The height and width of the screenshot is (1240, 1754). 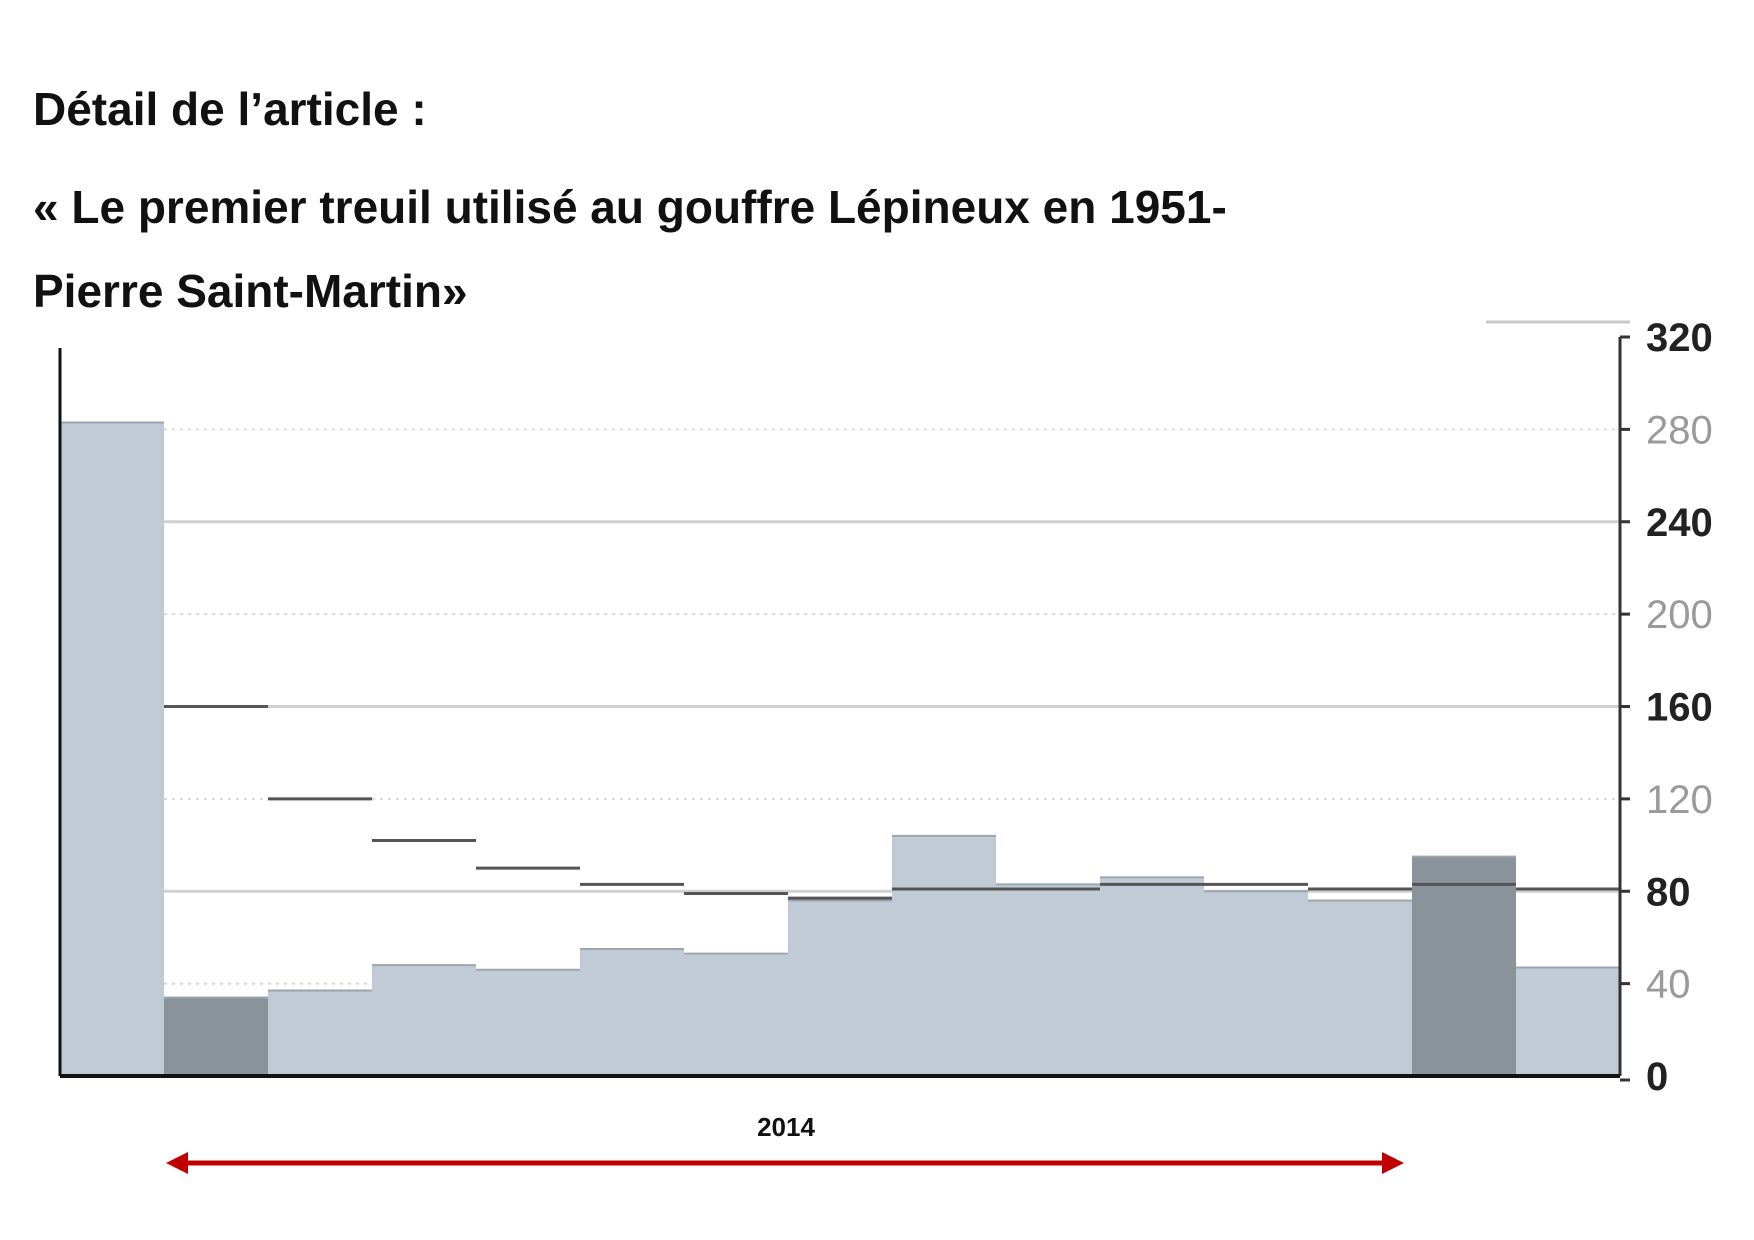 I want to click on article-title-line-2: Pierre Saint-Martin», so click(x=250, y=291).